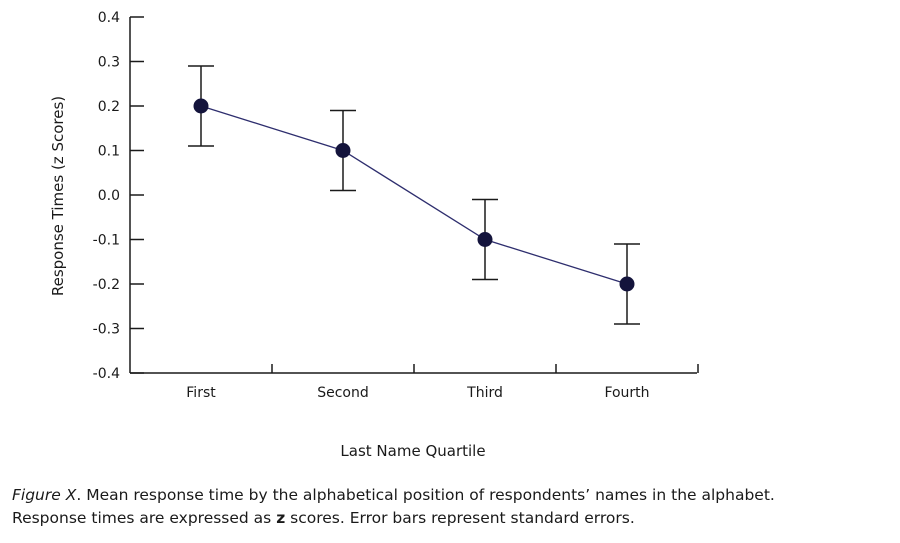  Describe the element at coordinates (109, 18) in the screenshot. I see `y-tick-label: 0.4` at that location.